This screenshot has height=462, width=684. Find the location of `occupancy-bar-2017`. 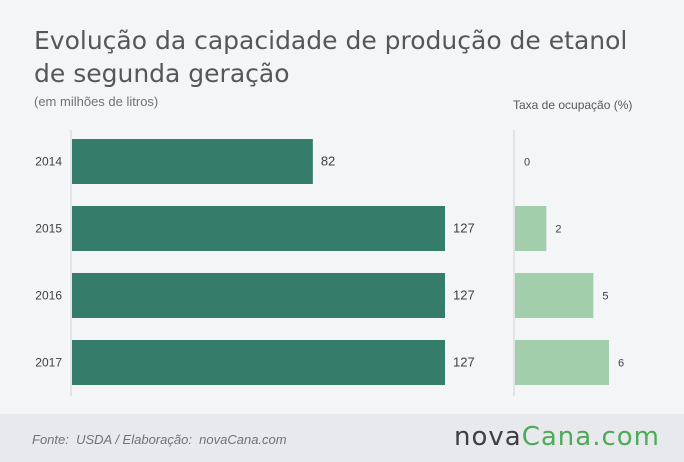

occupancy-bar-2017 is located at coordinates (562, 362).